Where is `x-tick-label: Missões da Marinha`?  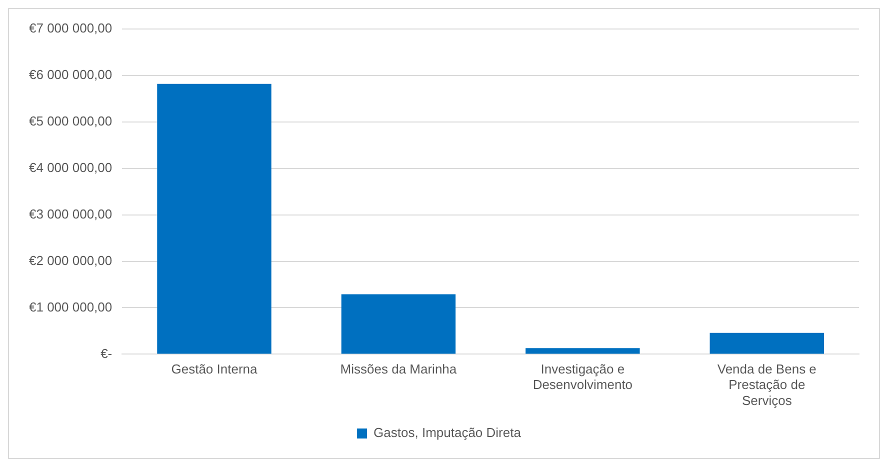
x-tick-label: Missões da Marinha is located at coordinates (399, 369).